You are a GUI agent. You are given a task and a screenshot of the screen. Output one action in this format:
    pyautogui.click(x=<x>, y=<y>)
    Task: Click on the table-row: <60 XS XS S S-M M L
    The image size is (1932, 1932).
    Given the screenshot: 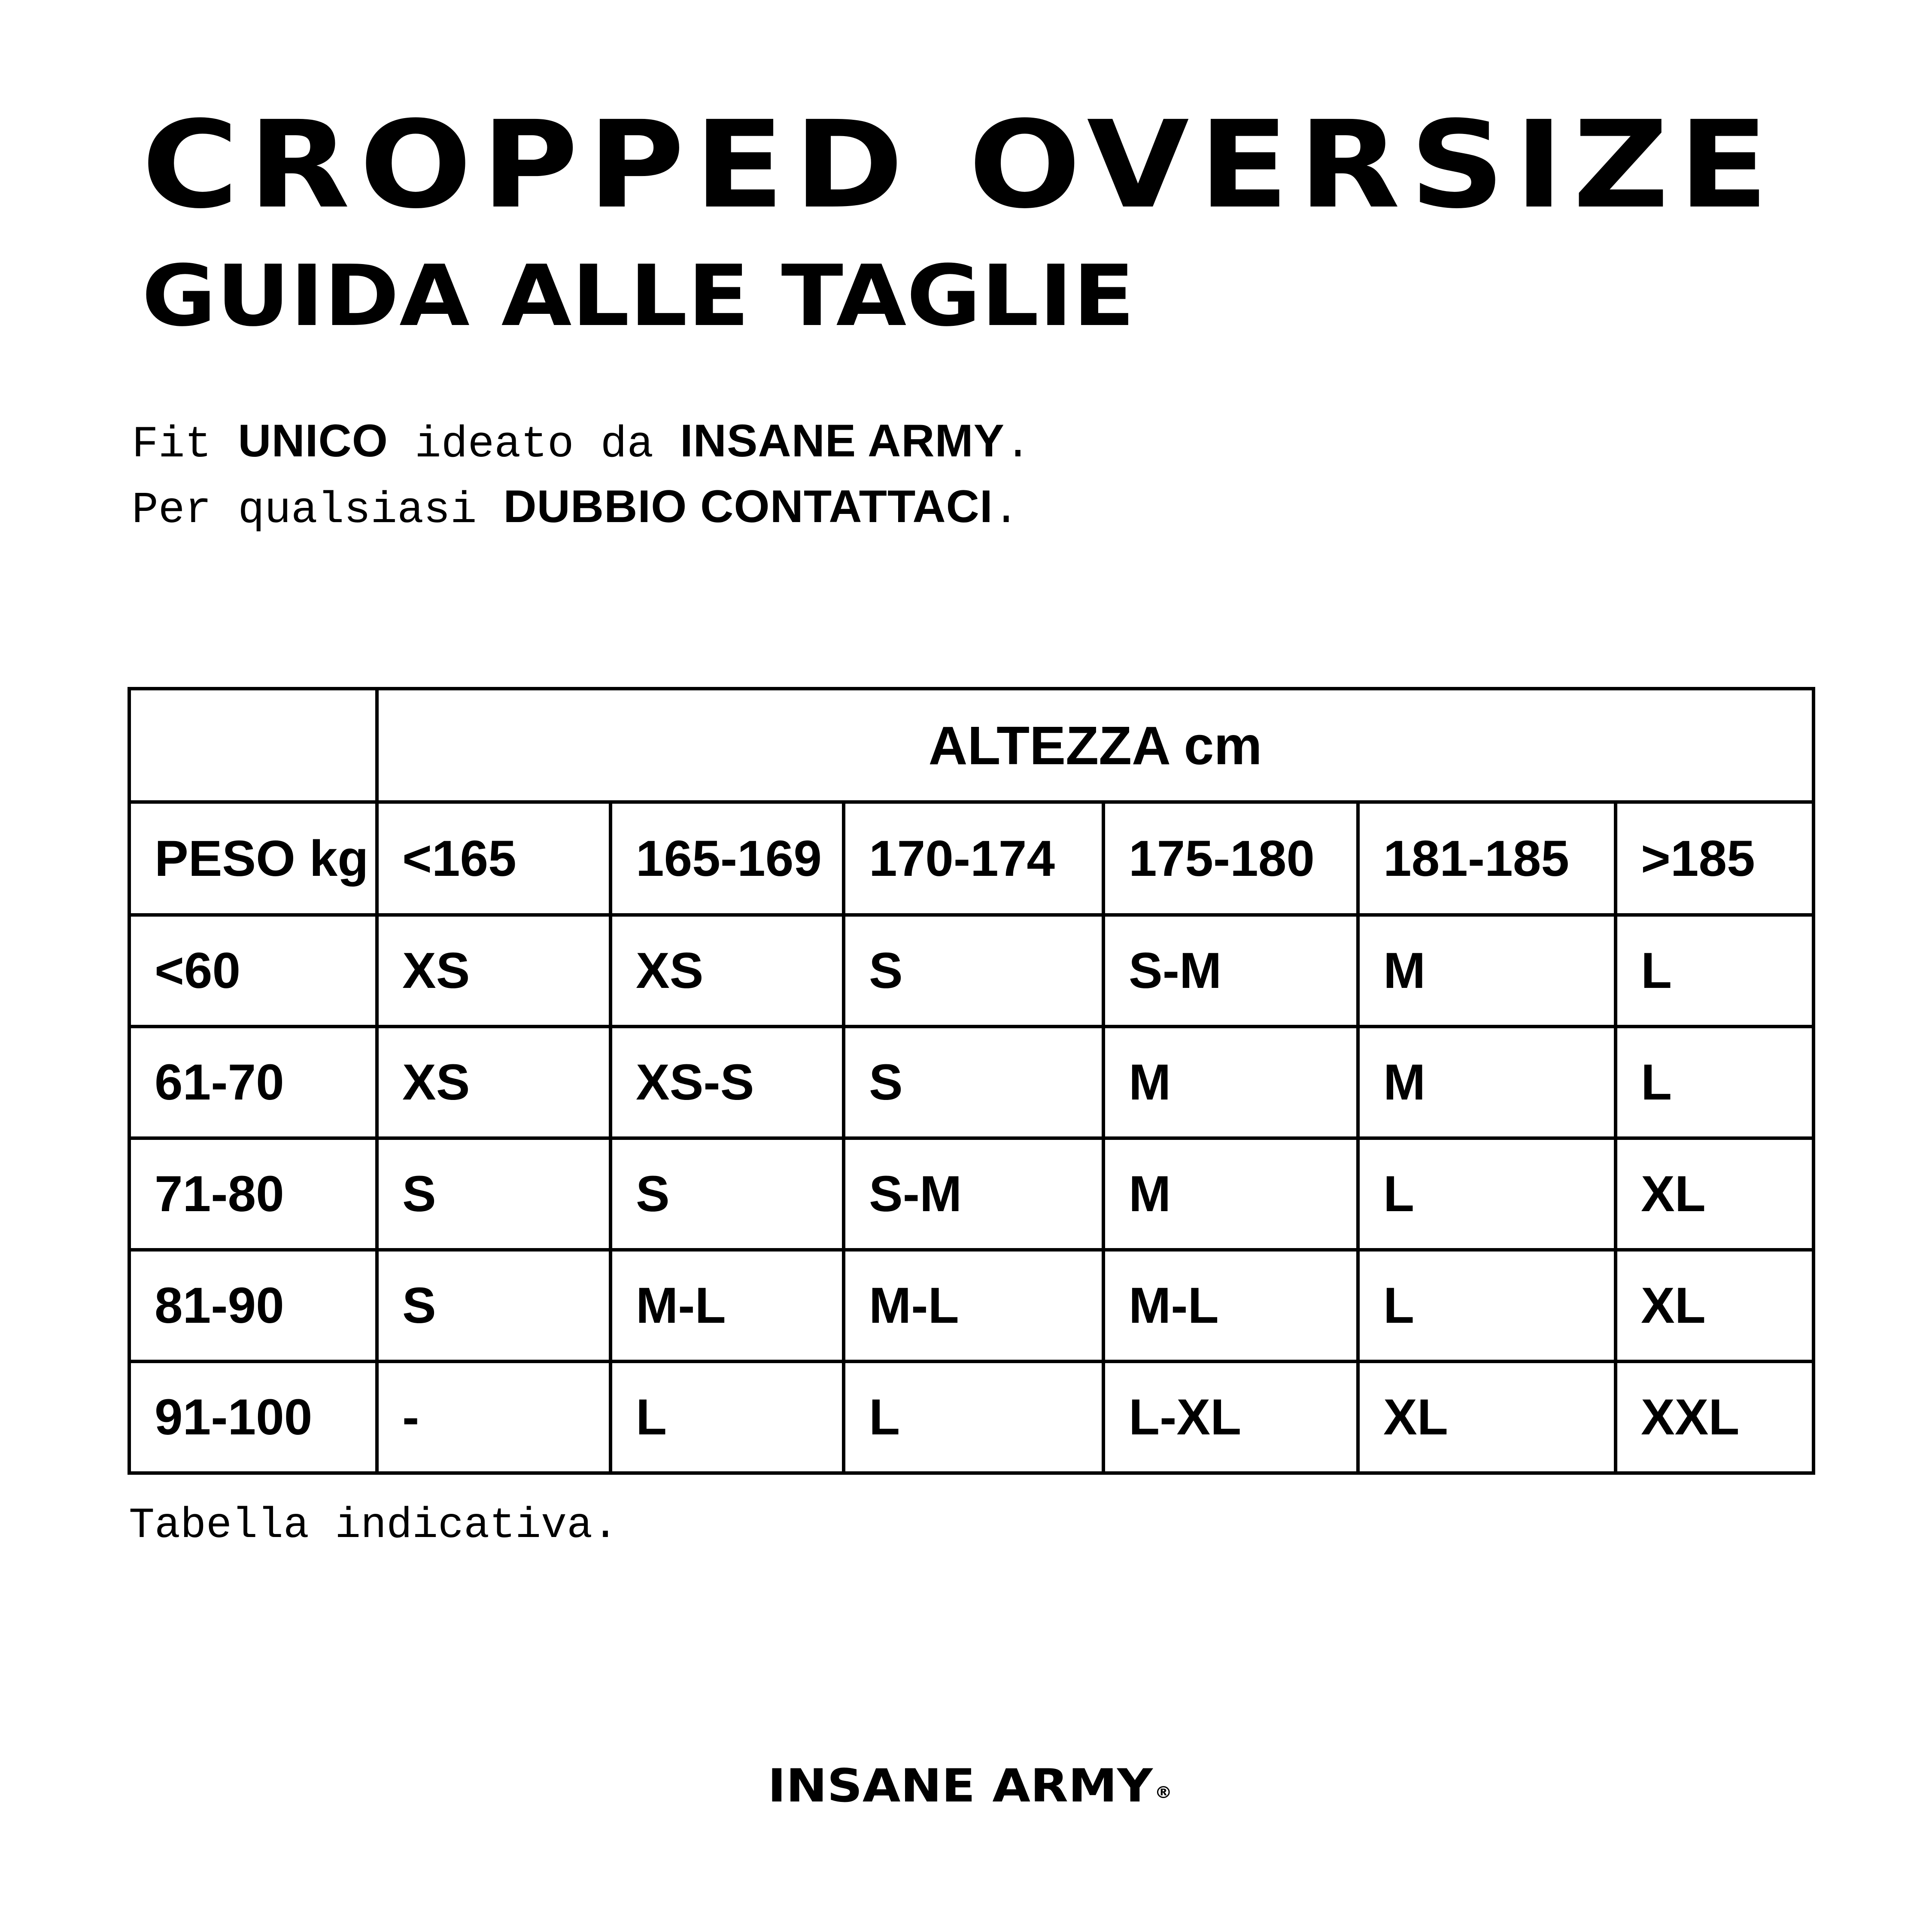 What is the action you would take?
    pyautogui.click(x=972, y=970)
    